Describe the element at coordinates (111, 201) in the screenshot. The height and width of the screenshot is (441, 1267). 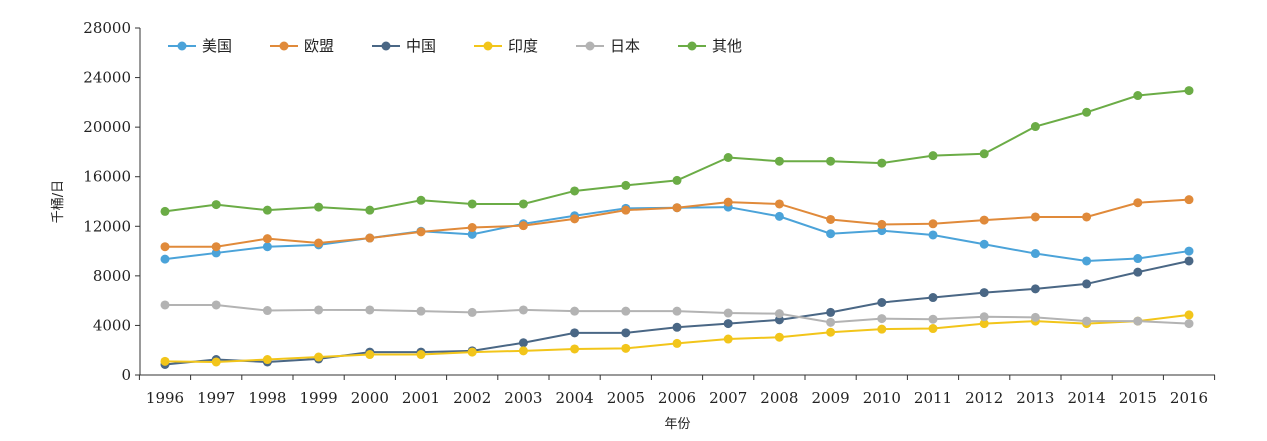
I see `y-ticks: 0 4000 8000 12000 16000 20000 24000 28000` at that location.